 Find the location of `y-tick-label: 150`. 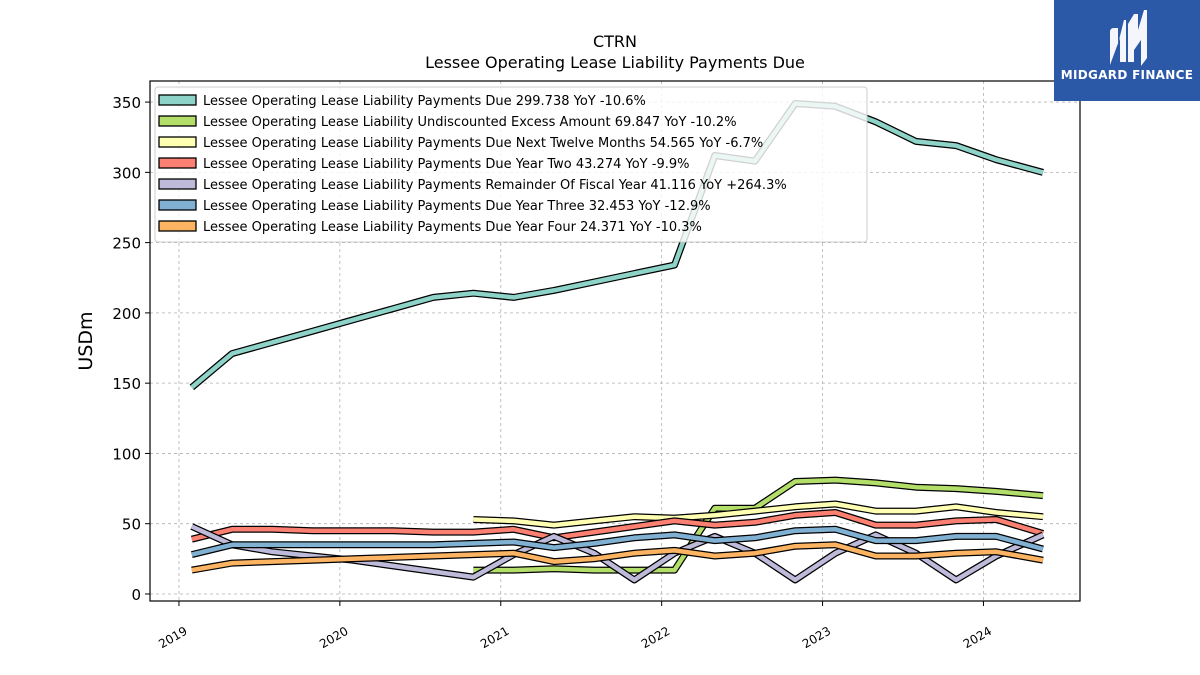

y-tick-label: 150 is located at coordinates (126, 384).